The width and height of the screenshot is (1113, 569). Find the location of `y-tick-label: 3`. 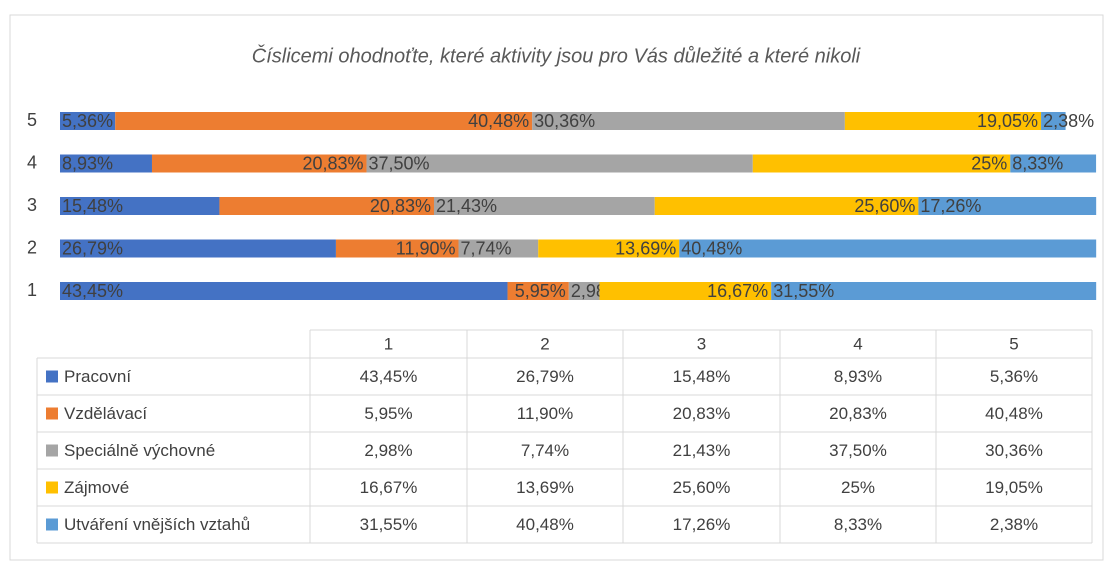

y-tick-label: 3 is located at coordinates (32, 205).